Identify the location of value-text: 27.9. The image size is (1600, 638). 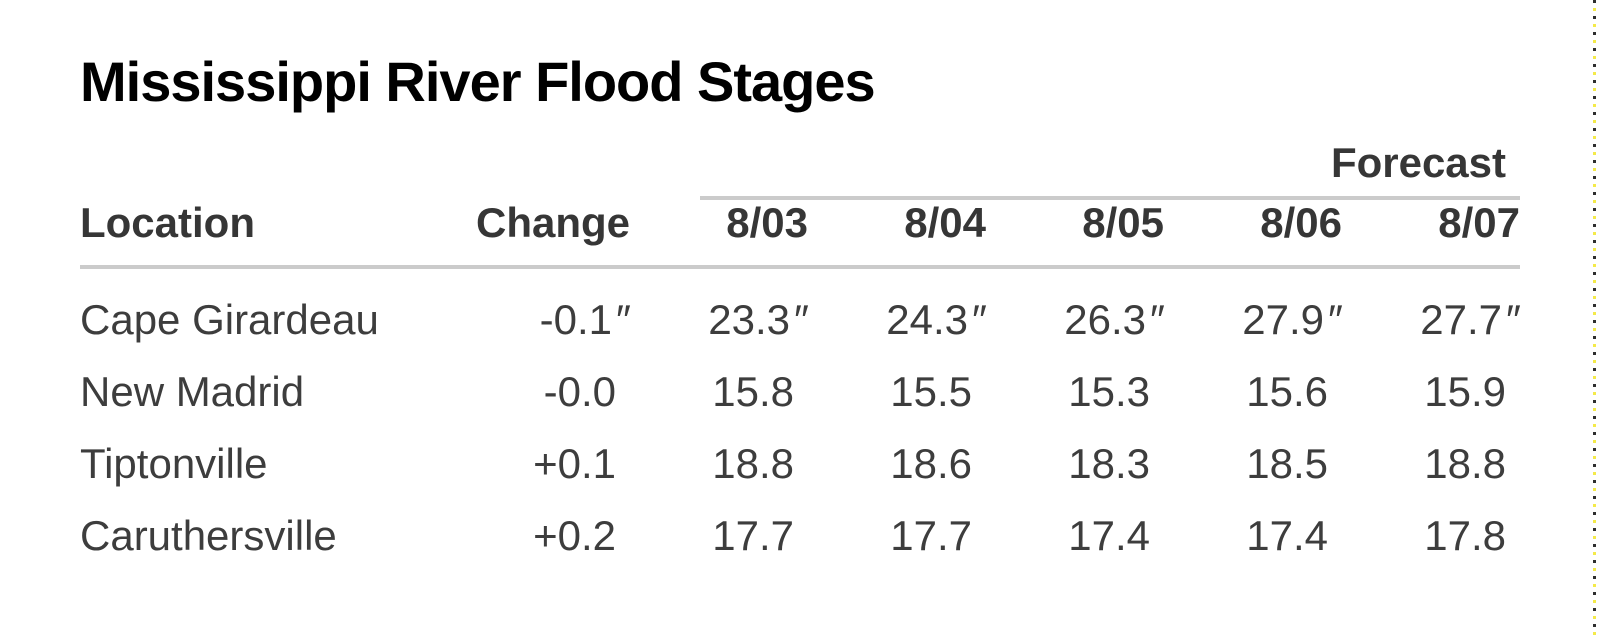
(1283, 319).